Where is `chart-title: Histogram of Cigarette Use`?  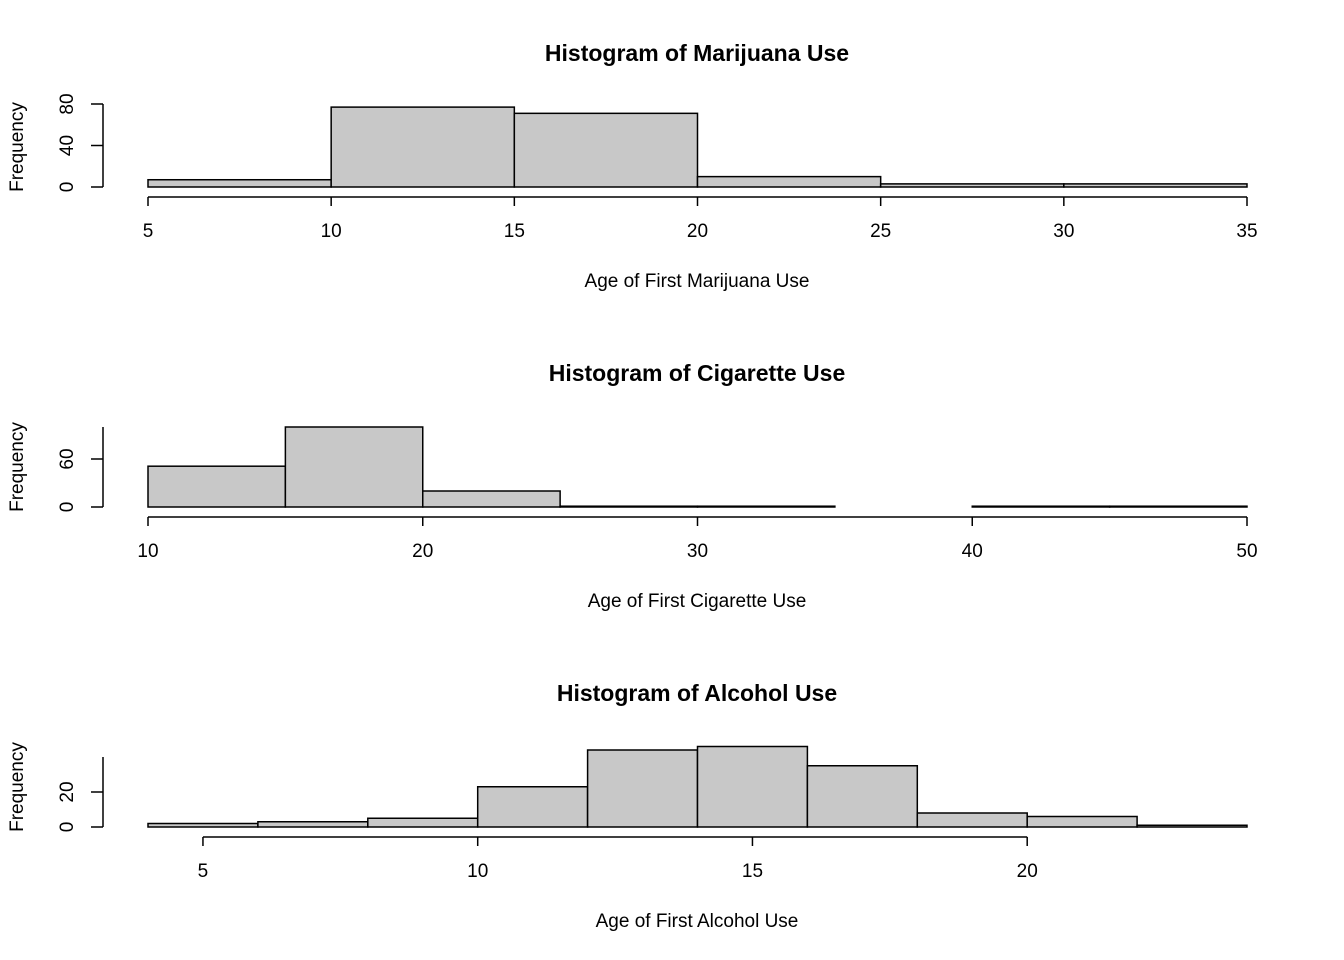 chart-title: Histogram of Cigarette Use is located at coordinates (697, 373).